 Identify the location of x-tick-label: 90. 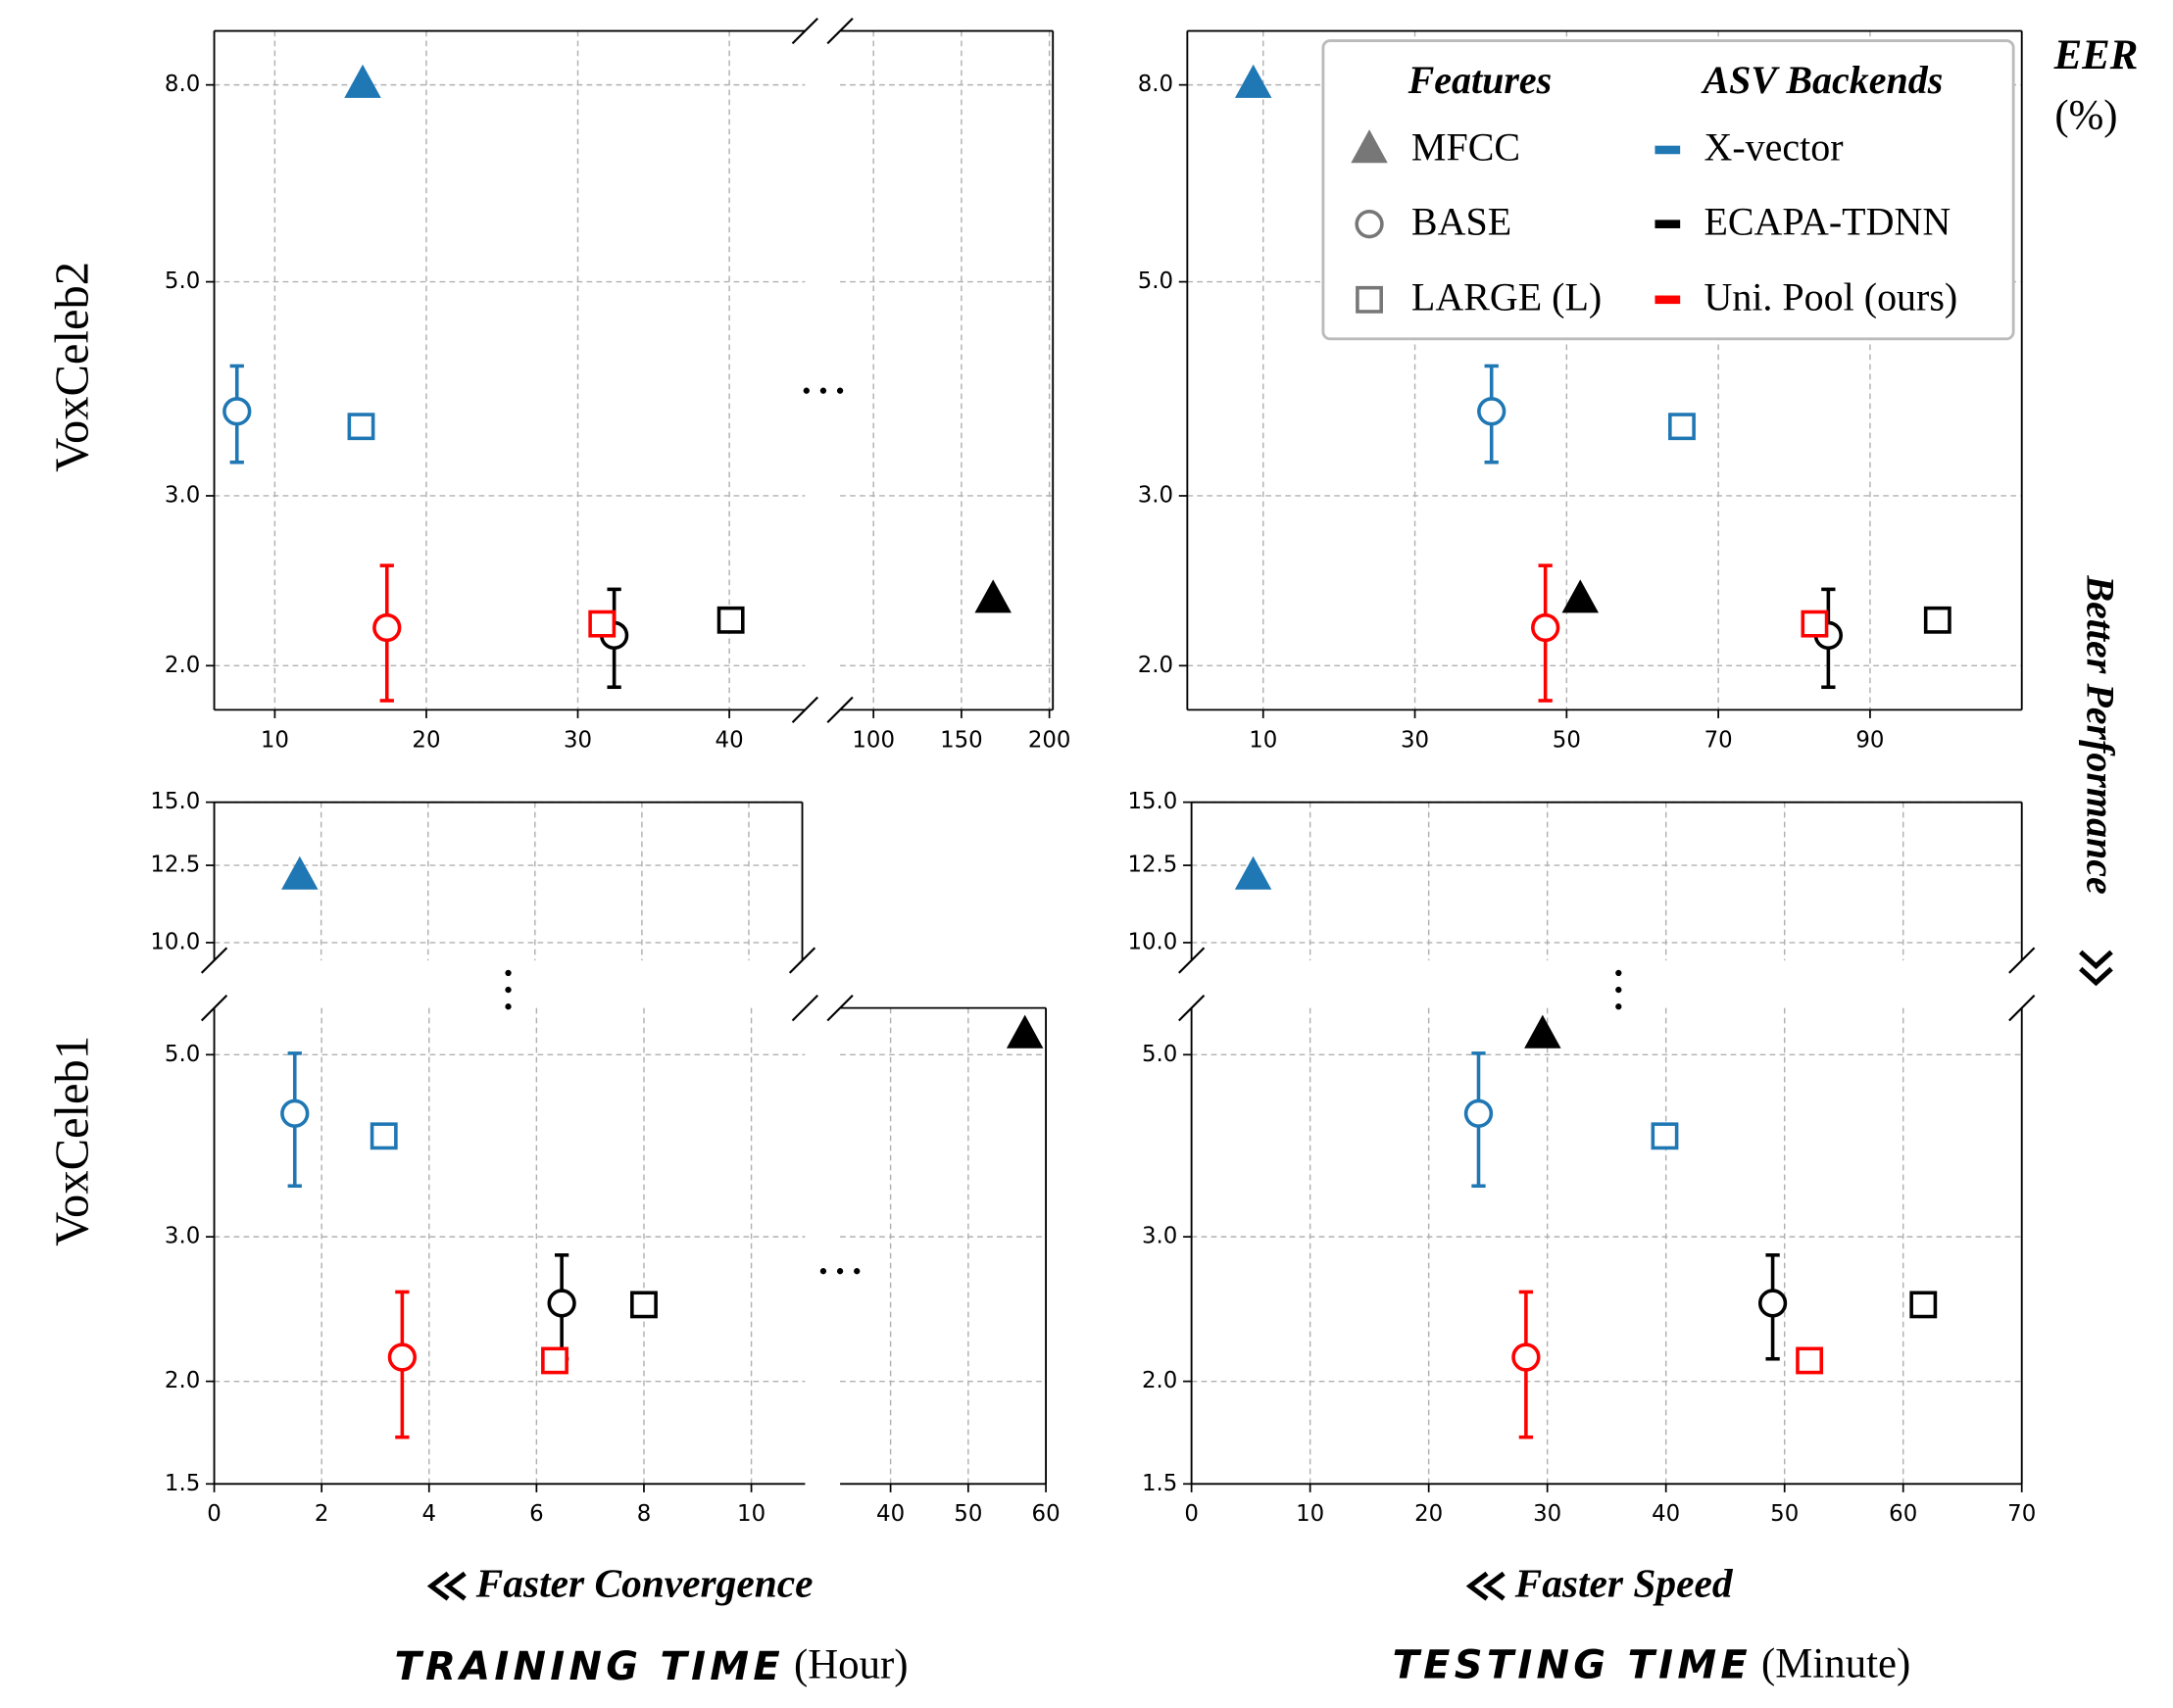
(1869, 740).